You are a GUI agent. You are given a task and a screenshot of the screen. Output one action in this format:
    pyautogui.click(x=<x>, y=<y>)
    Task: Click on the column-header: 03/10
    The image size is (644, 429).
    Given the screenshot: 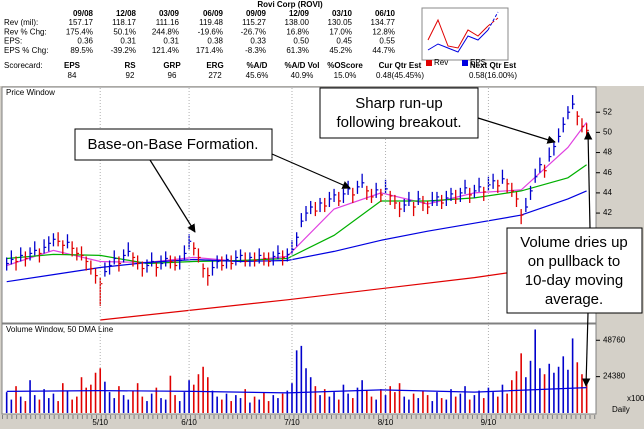 What is the action you would take?
    pyautogui.click(x=342, y=13)
    